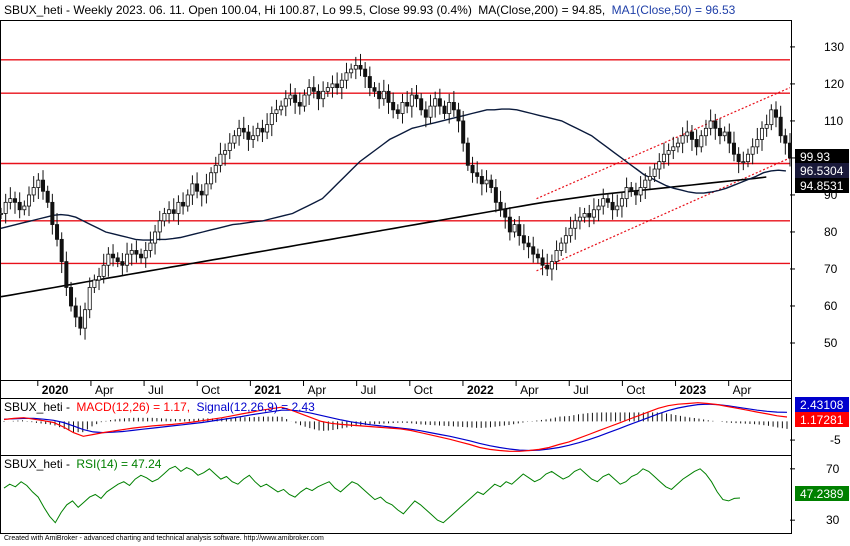 This screenshot has width=850, height=546. Describe the element at coordinates (831, 269) in the screenshot. I see `price-y-tick-label: 70` at that location.